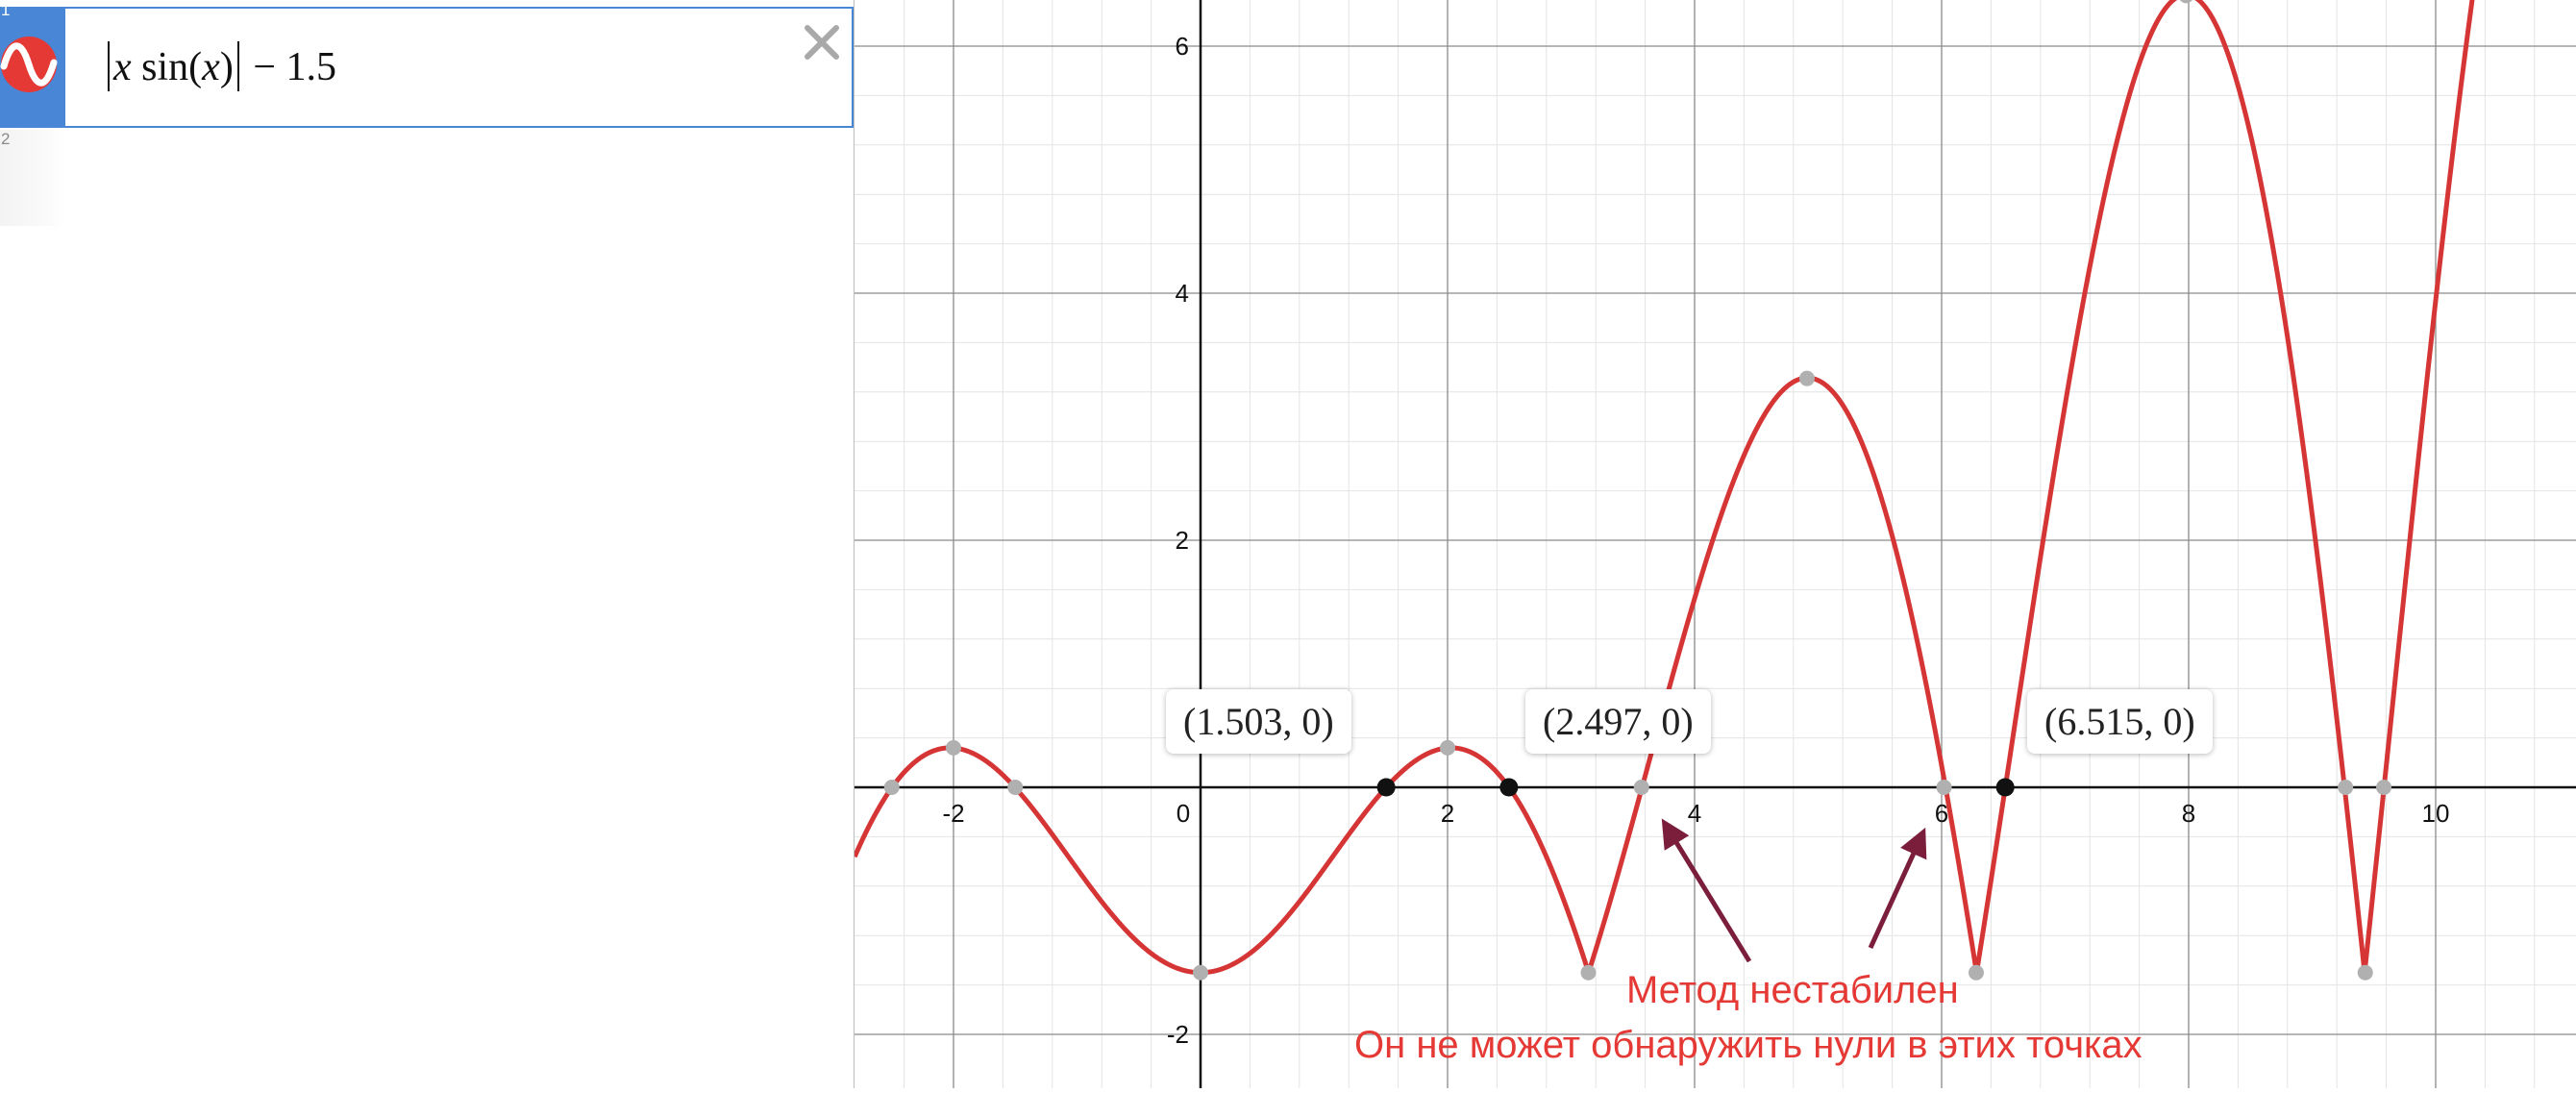  Describe the element at coordinates (2436, 813) in the screenshot. I see `x-tick-label: 10` at that location.